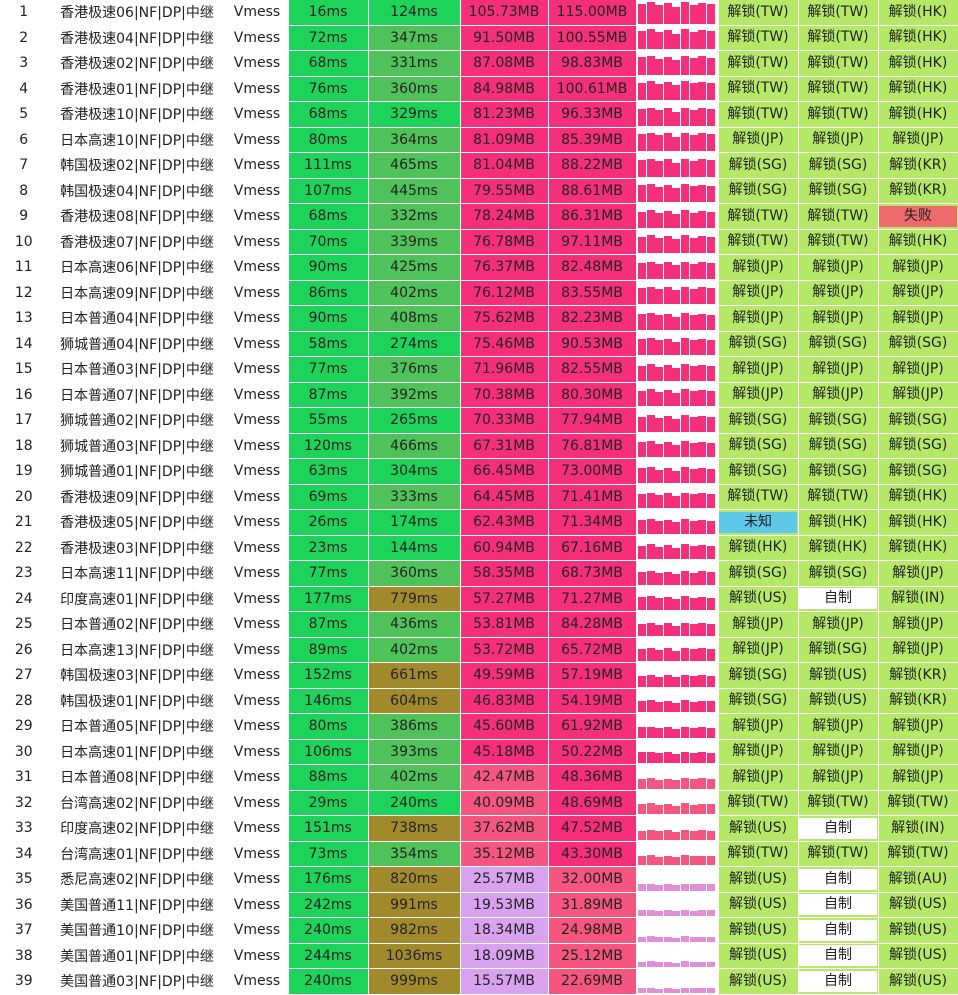 Image resolution: width=958 pixels, height=995 pixels. I want to click on node-name: 香港极速05|NF|DP|中继, so click(137, 522).